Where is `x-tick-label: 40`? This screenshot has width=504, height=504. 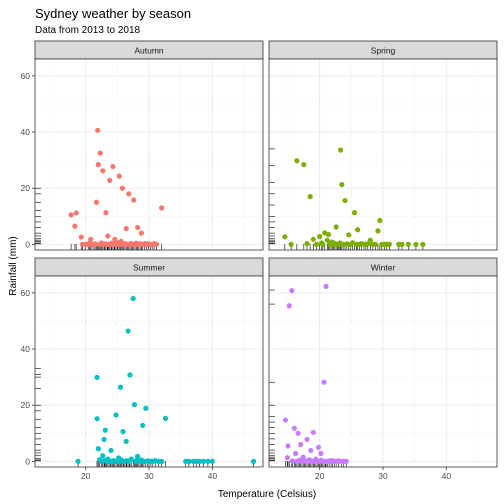 x-tick-label: 40 is located at coordinates (447, 476).